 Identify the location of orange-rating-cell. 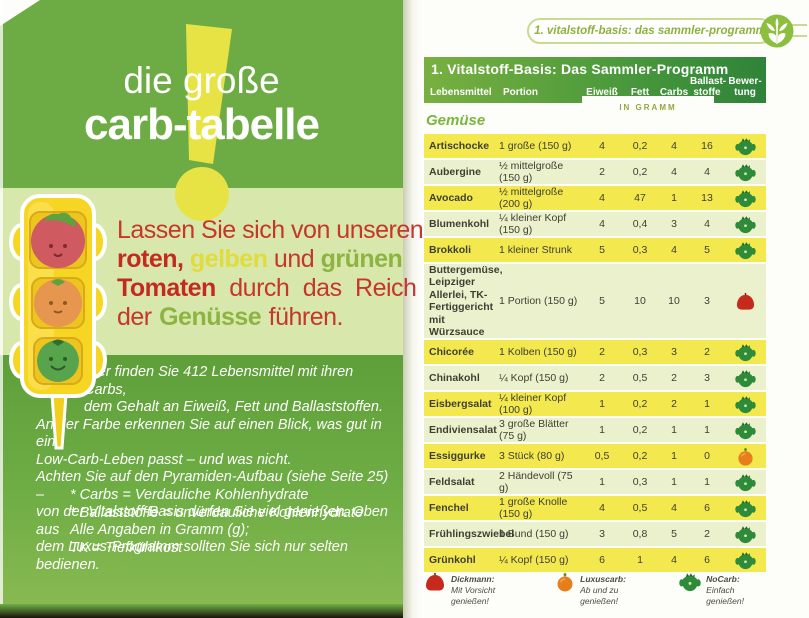
(745, 456).